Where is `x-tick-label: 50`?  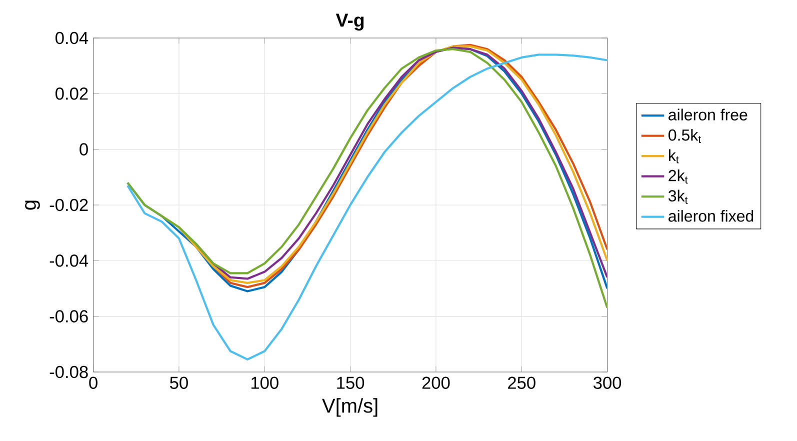
x-tick-label: 50 is located at coordinates (179, 382).